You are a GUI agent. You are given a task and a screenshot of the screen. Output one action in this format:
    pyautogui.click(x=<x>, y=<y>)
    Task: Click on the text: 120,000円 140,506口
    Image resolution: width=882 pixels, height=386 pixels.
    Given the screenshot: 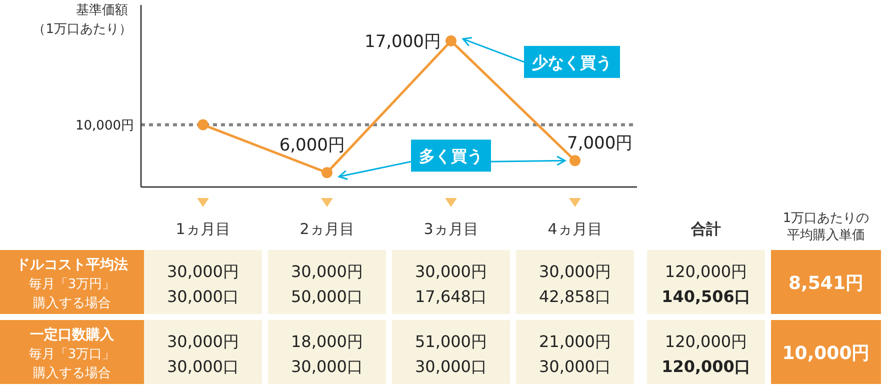 What is the action you would take?
    pyautogui.click(x=706, y=284)
    